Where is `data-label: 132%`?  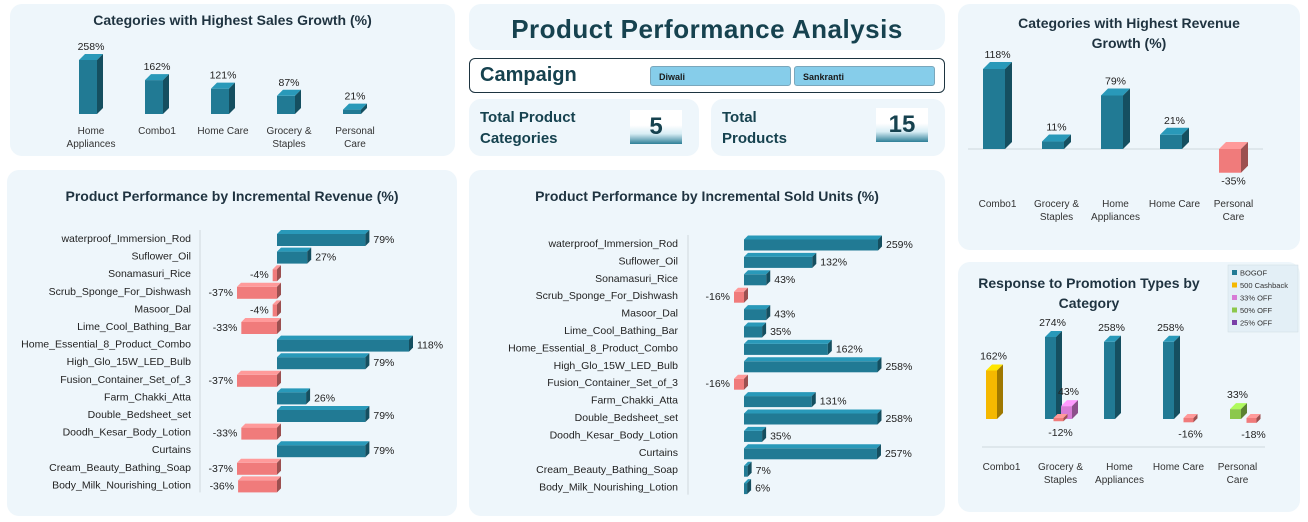
data-label: 132% is located at coordinates (833, 262).